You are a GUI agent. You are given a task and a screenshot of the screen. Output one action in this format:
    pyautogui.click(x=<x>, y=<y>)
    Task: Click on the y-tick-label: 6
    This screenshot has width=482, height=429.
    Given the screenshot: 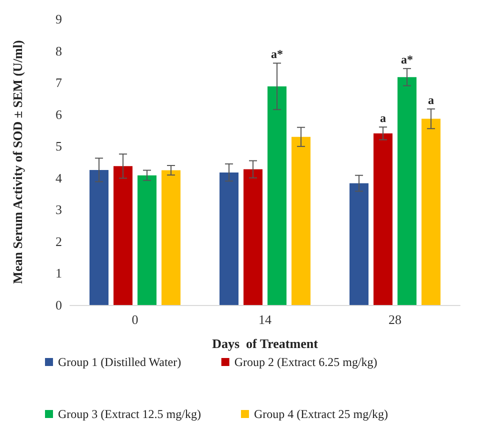 What is the action you would take?
    pyautogui.click(x=59, y=114)
    